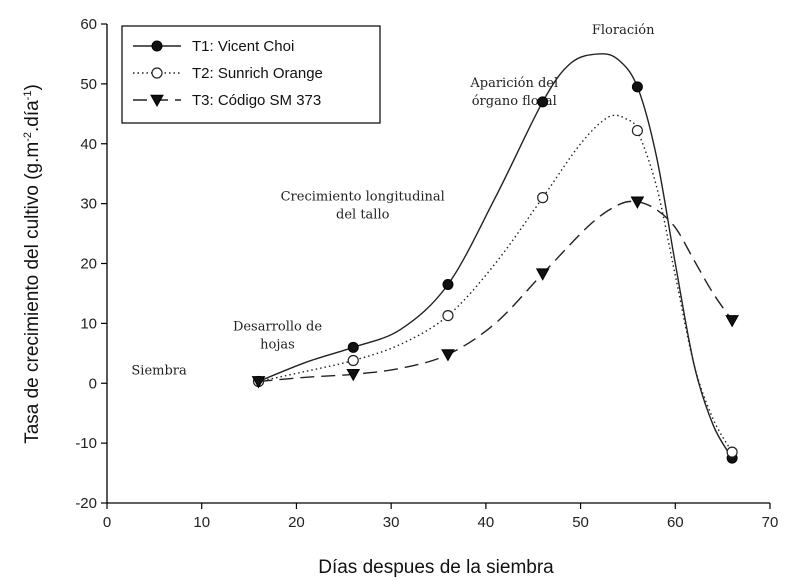  I want to click on annotation-line: Aparición del, so click(513, 83).